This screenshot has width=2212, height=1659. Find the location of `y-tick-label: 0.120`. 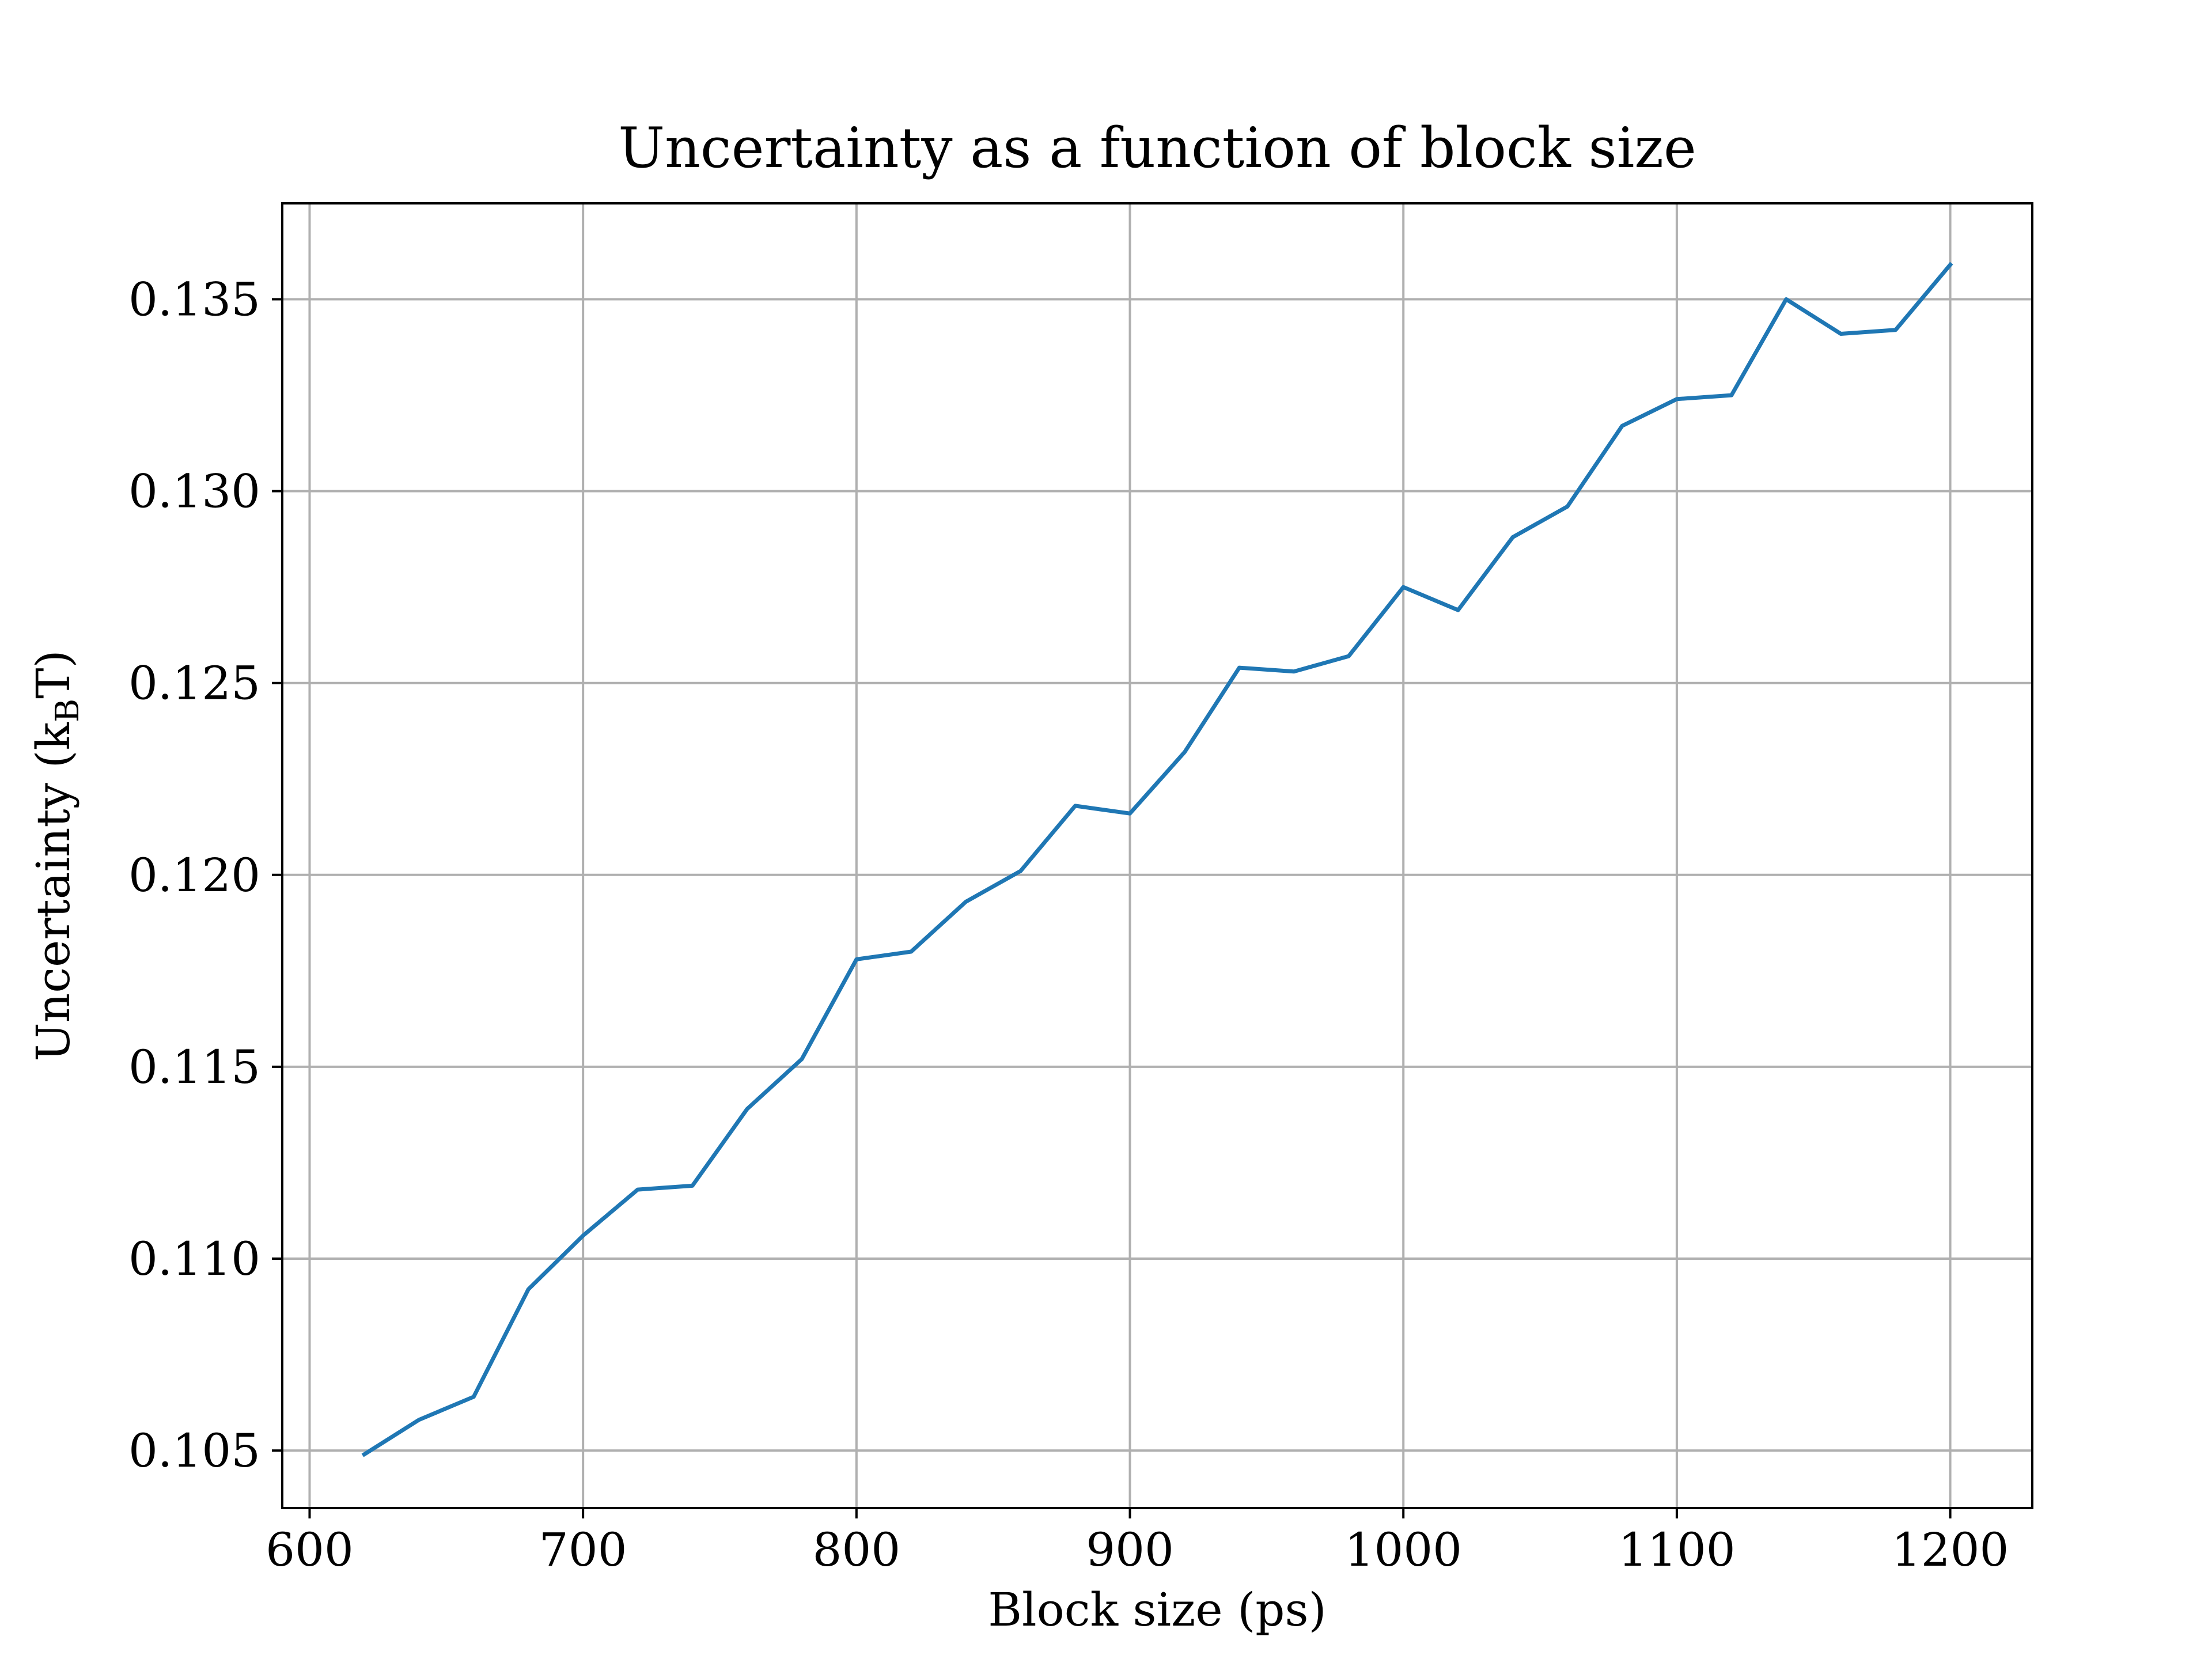

y-tick-label: 0.120 is located at coordinates (194, 875).